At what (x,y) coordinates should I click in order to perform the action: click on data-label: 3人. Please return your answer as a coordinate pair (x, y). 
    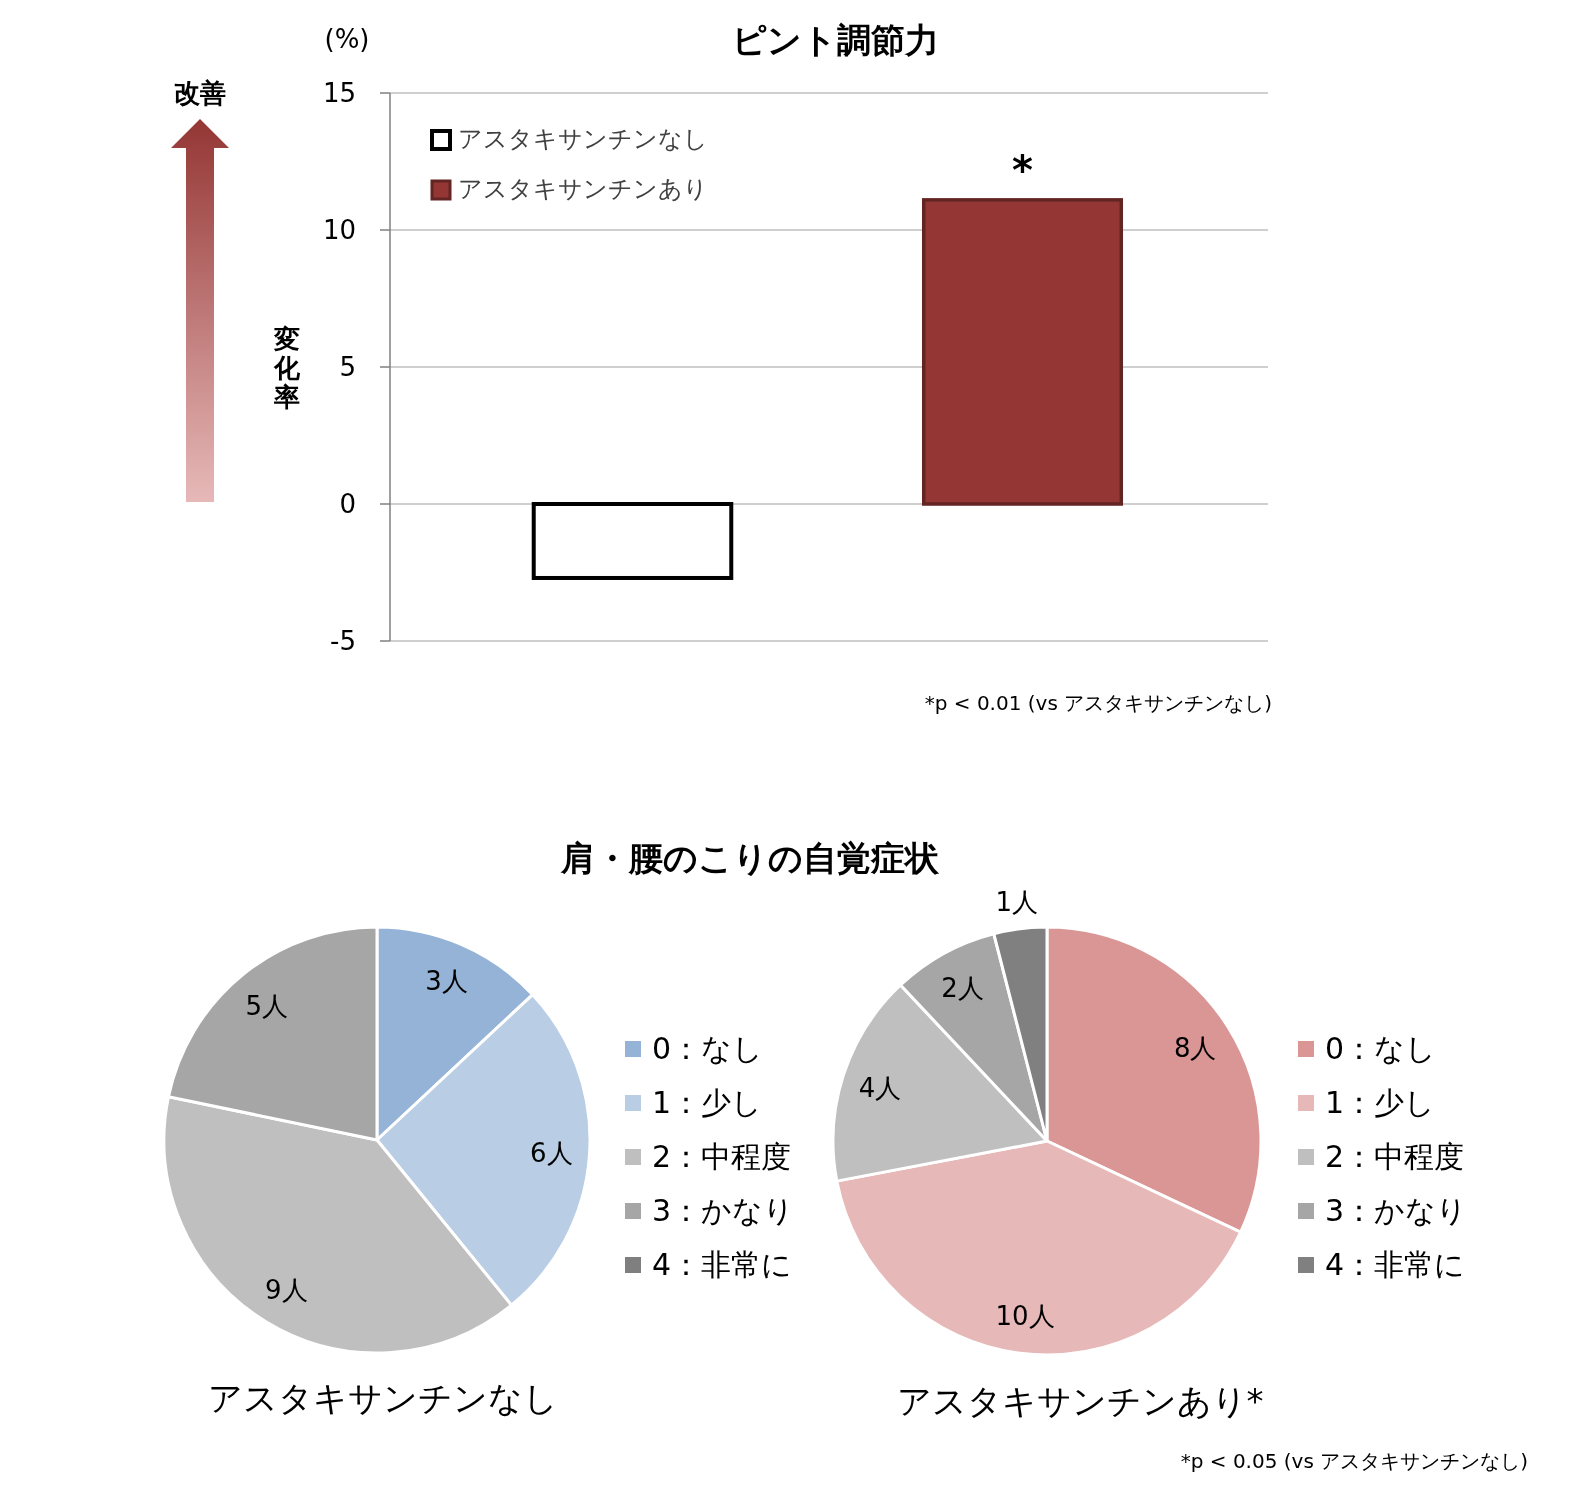
    Looking at the image, I should click on (446, 980).